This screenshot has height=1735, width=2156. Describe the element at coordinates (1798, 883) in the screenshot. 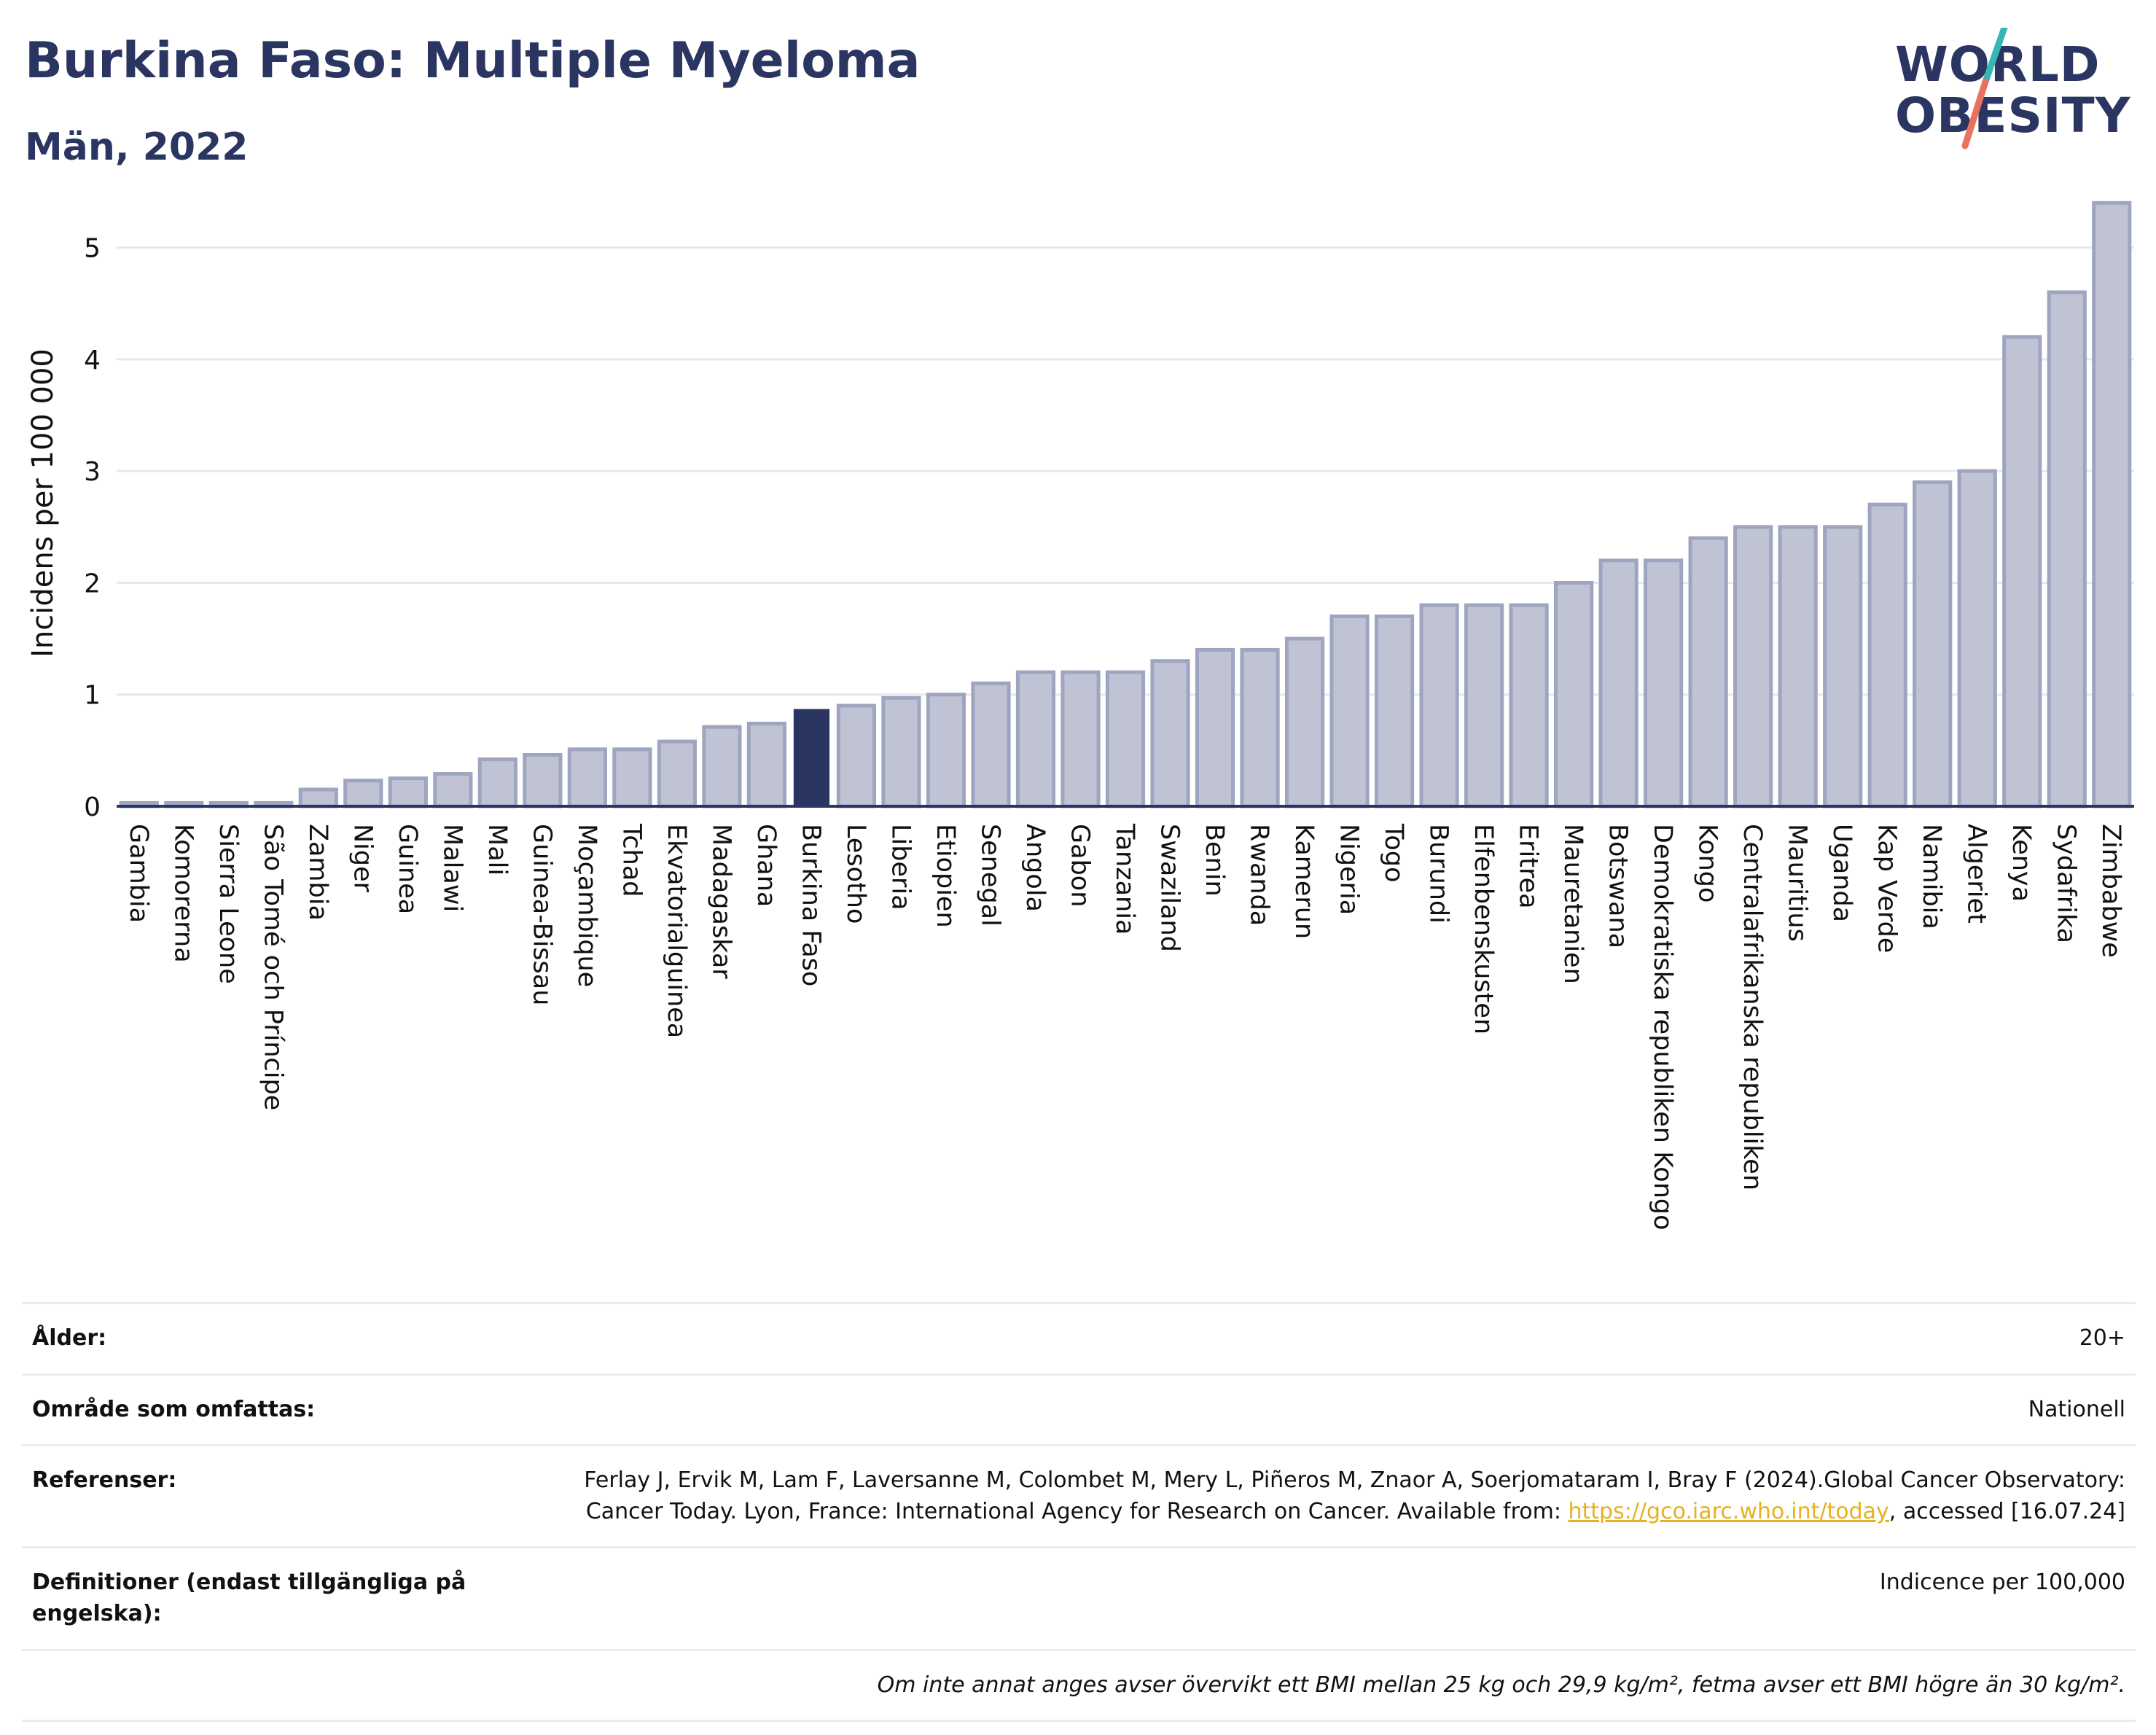

I see `x-tick-label: Mauritius` at that location.